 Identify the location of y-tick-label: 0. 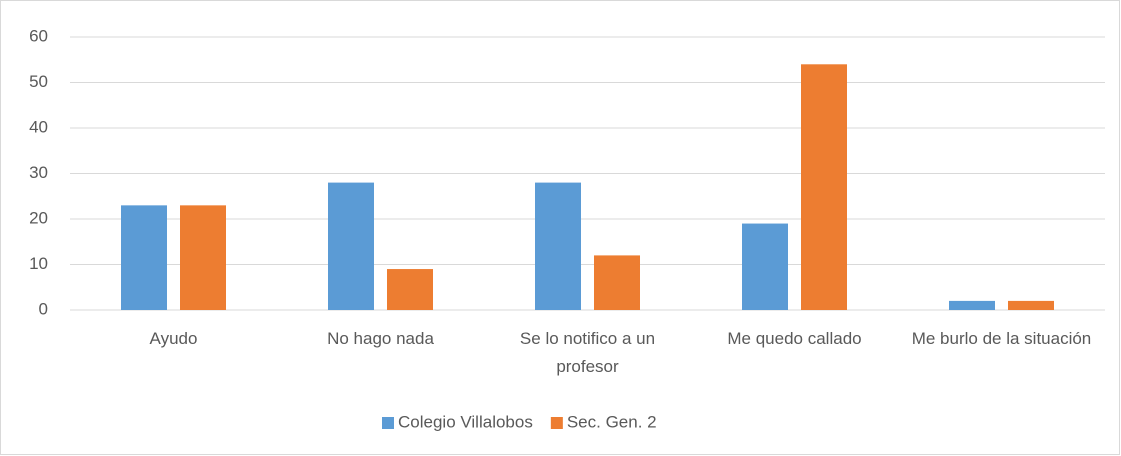
(43, 308).